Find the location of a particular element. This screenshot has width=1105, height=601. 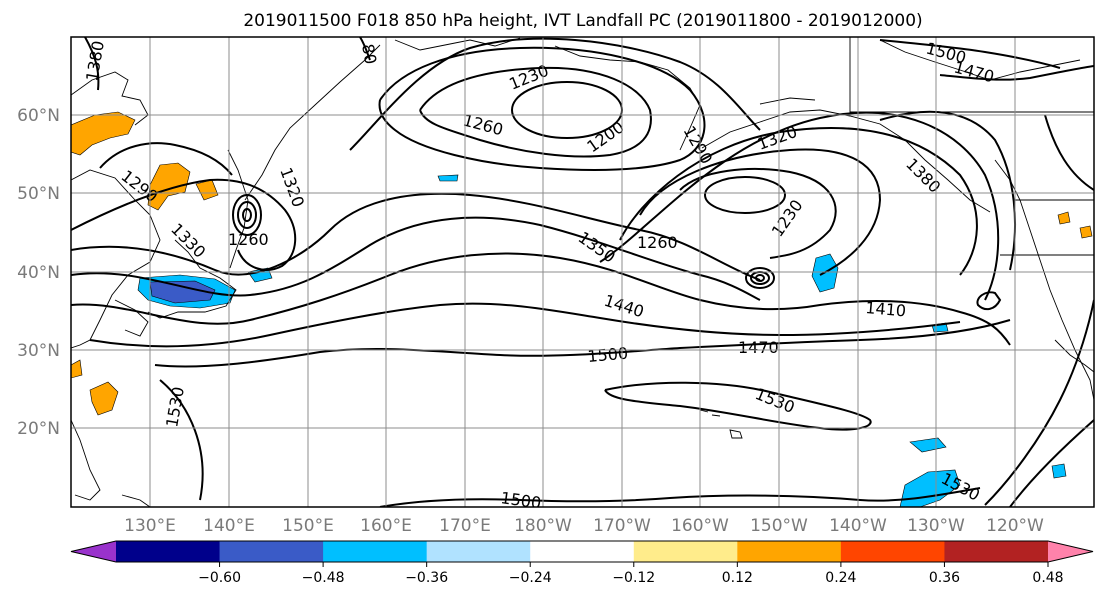

lat-tick-label: 60°N is located at coordinates (38, 116).